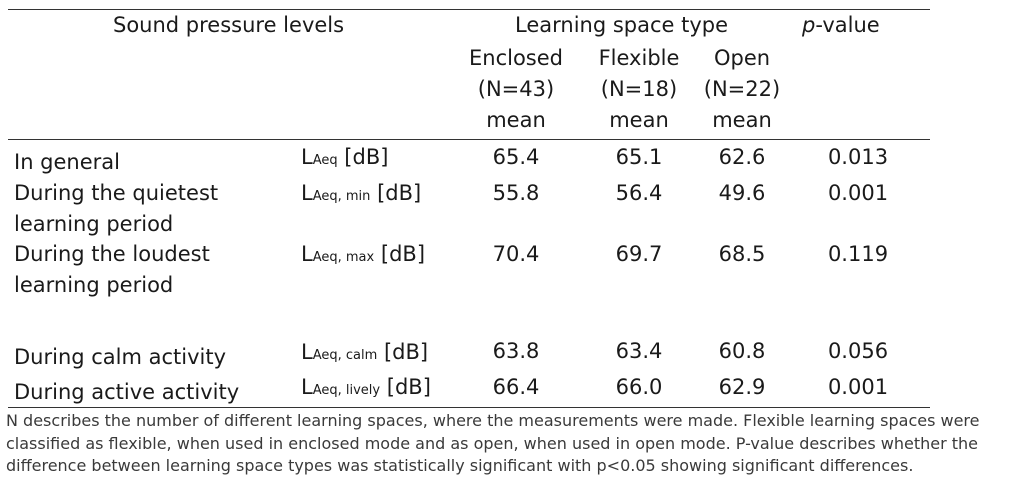 Image resolution: width=1024 pixels, height=485 pixels. What do you see at coordinates (365, 352) in the screenshot?
I see `row-measure: LAeq, calm [dB]` at bounding box center [365, 352].